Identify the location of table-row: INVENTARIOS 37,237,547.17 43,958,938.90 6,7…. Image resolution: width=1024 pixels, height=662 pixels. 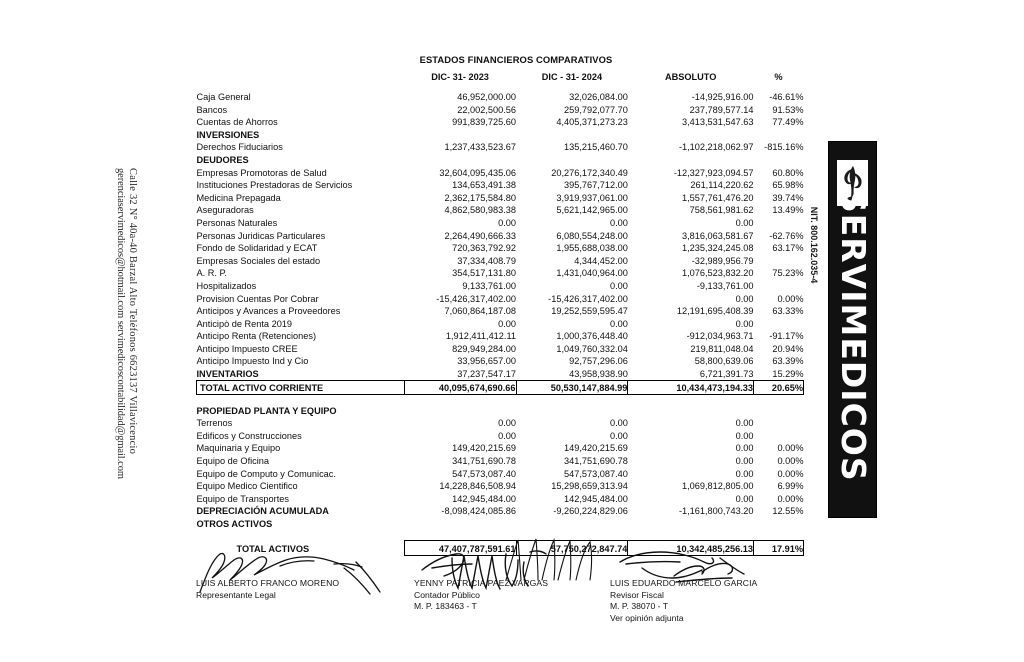
(500, 374).